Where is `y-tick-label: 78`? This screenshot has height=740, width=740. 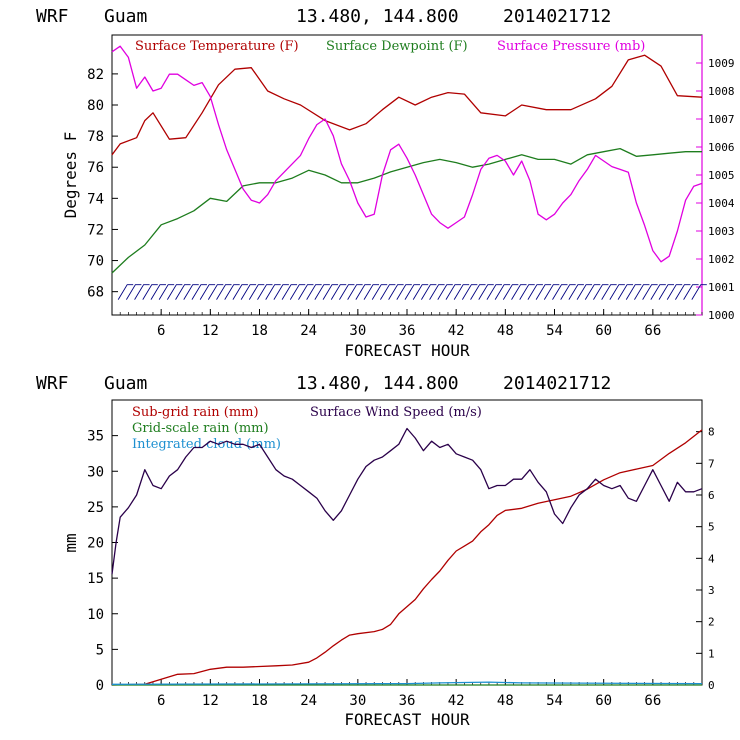 y-tick-label: 78 is located at coordinates (95, 137).